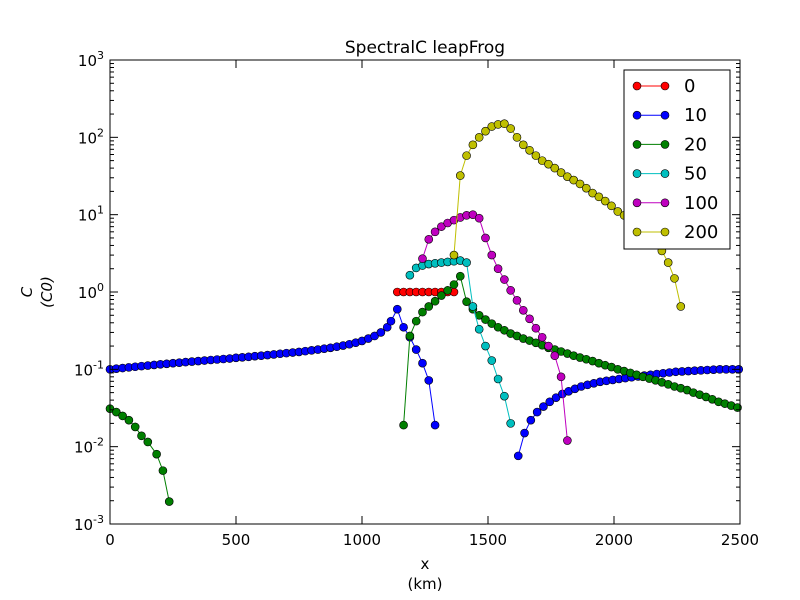 The width and height of the screenshot is (800, 600). I want to click on legend-item-10: 10, so click(669, 115).